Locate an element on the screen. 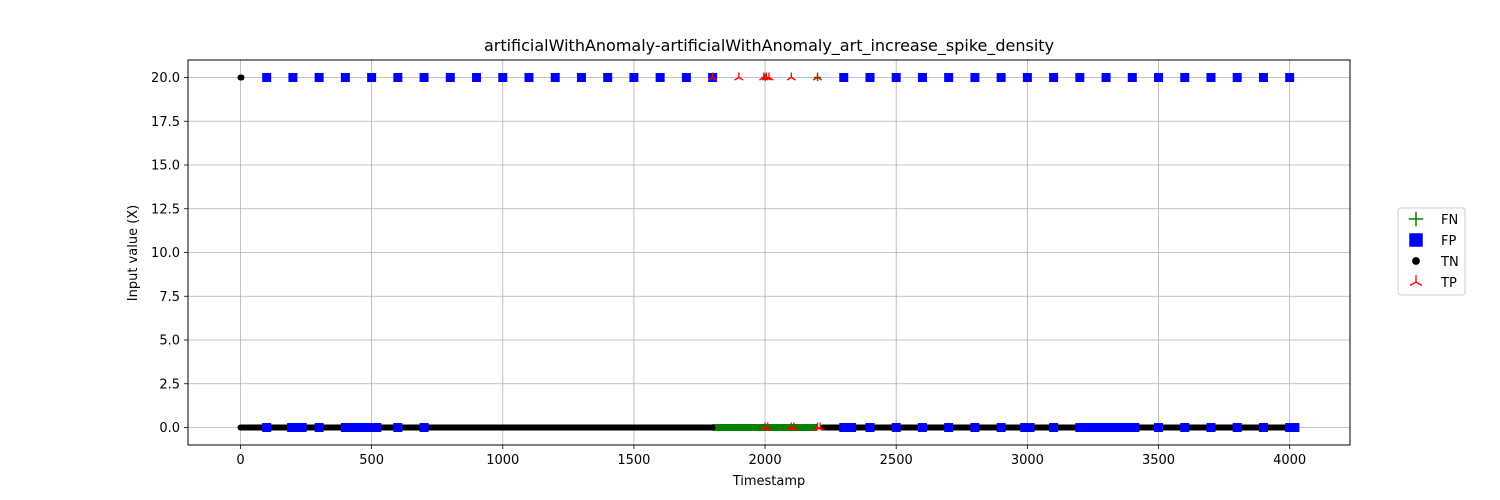  x-tick-label: 3000 is located at coordinates (1027, 460).